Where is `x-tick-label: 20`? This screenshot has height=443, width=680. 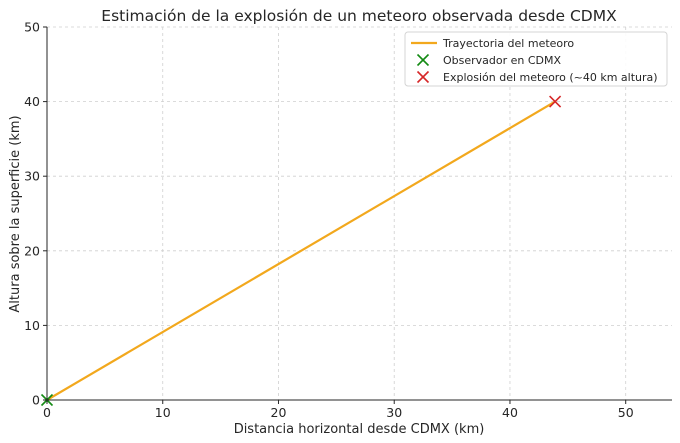 x-tick-label: 20 is located at coordinates (279, 412).